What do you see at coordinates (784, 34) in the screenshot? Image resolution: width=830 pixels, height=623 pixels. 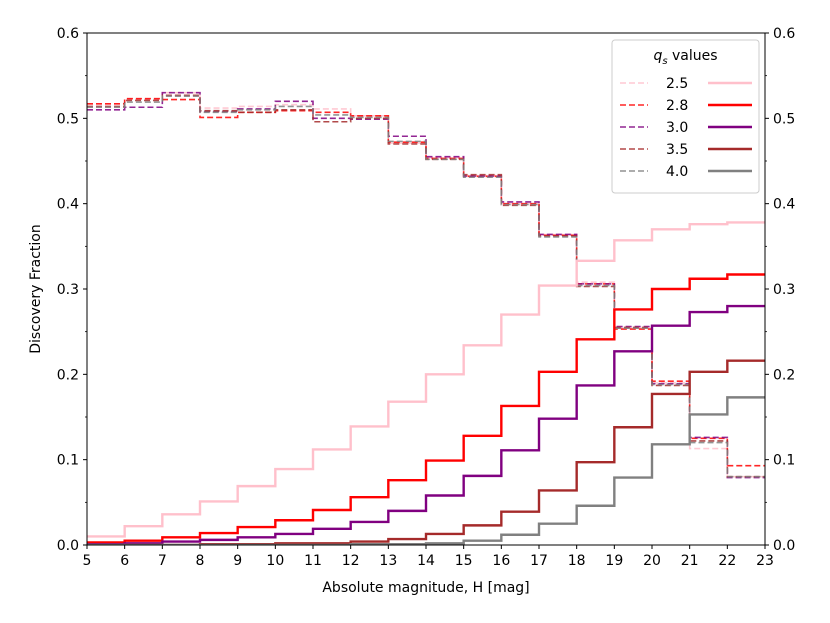 I see `y-tick-label-right: 0.6` at bounding box center [784, 34].